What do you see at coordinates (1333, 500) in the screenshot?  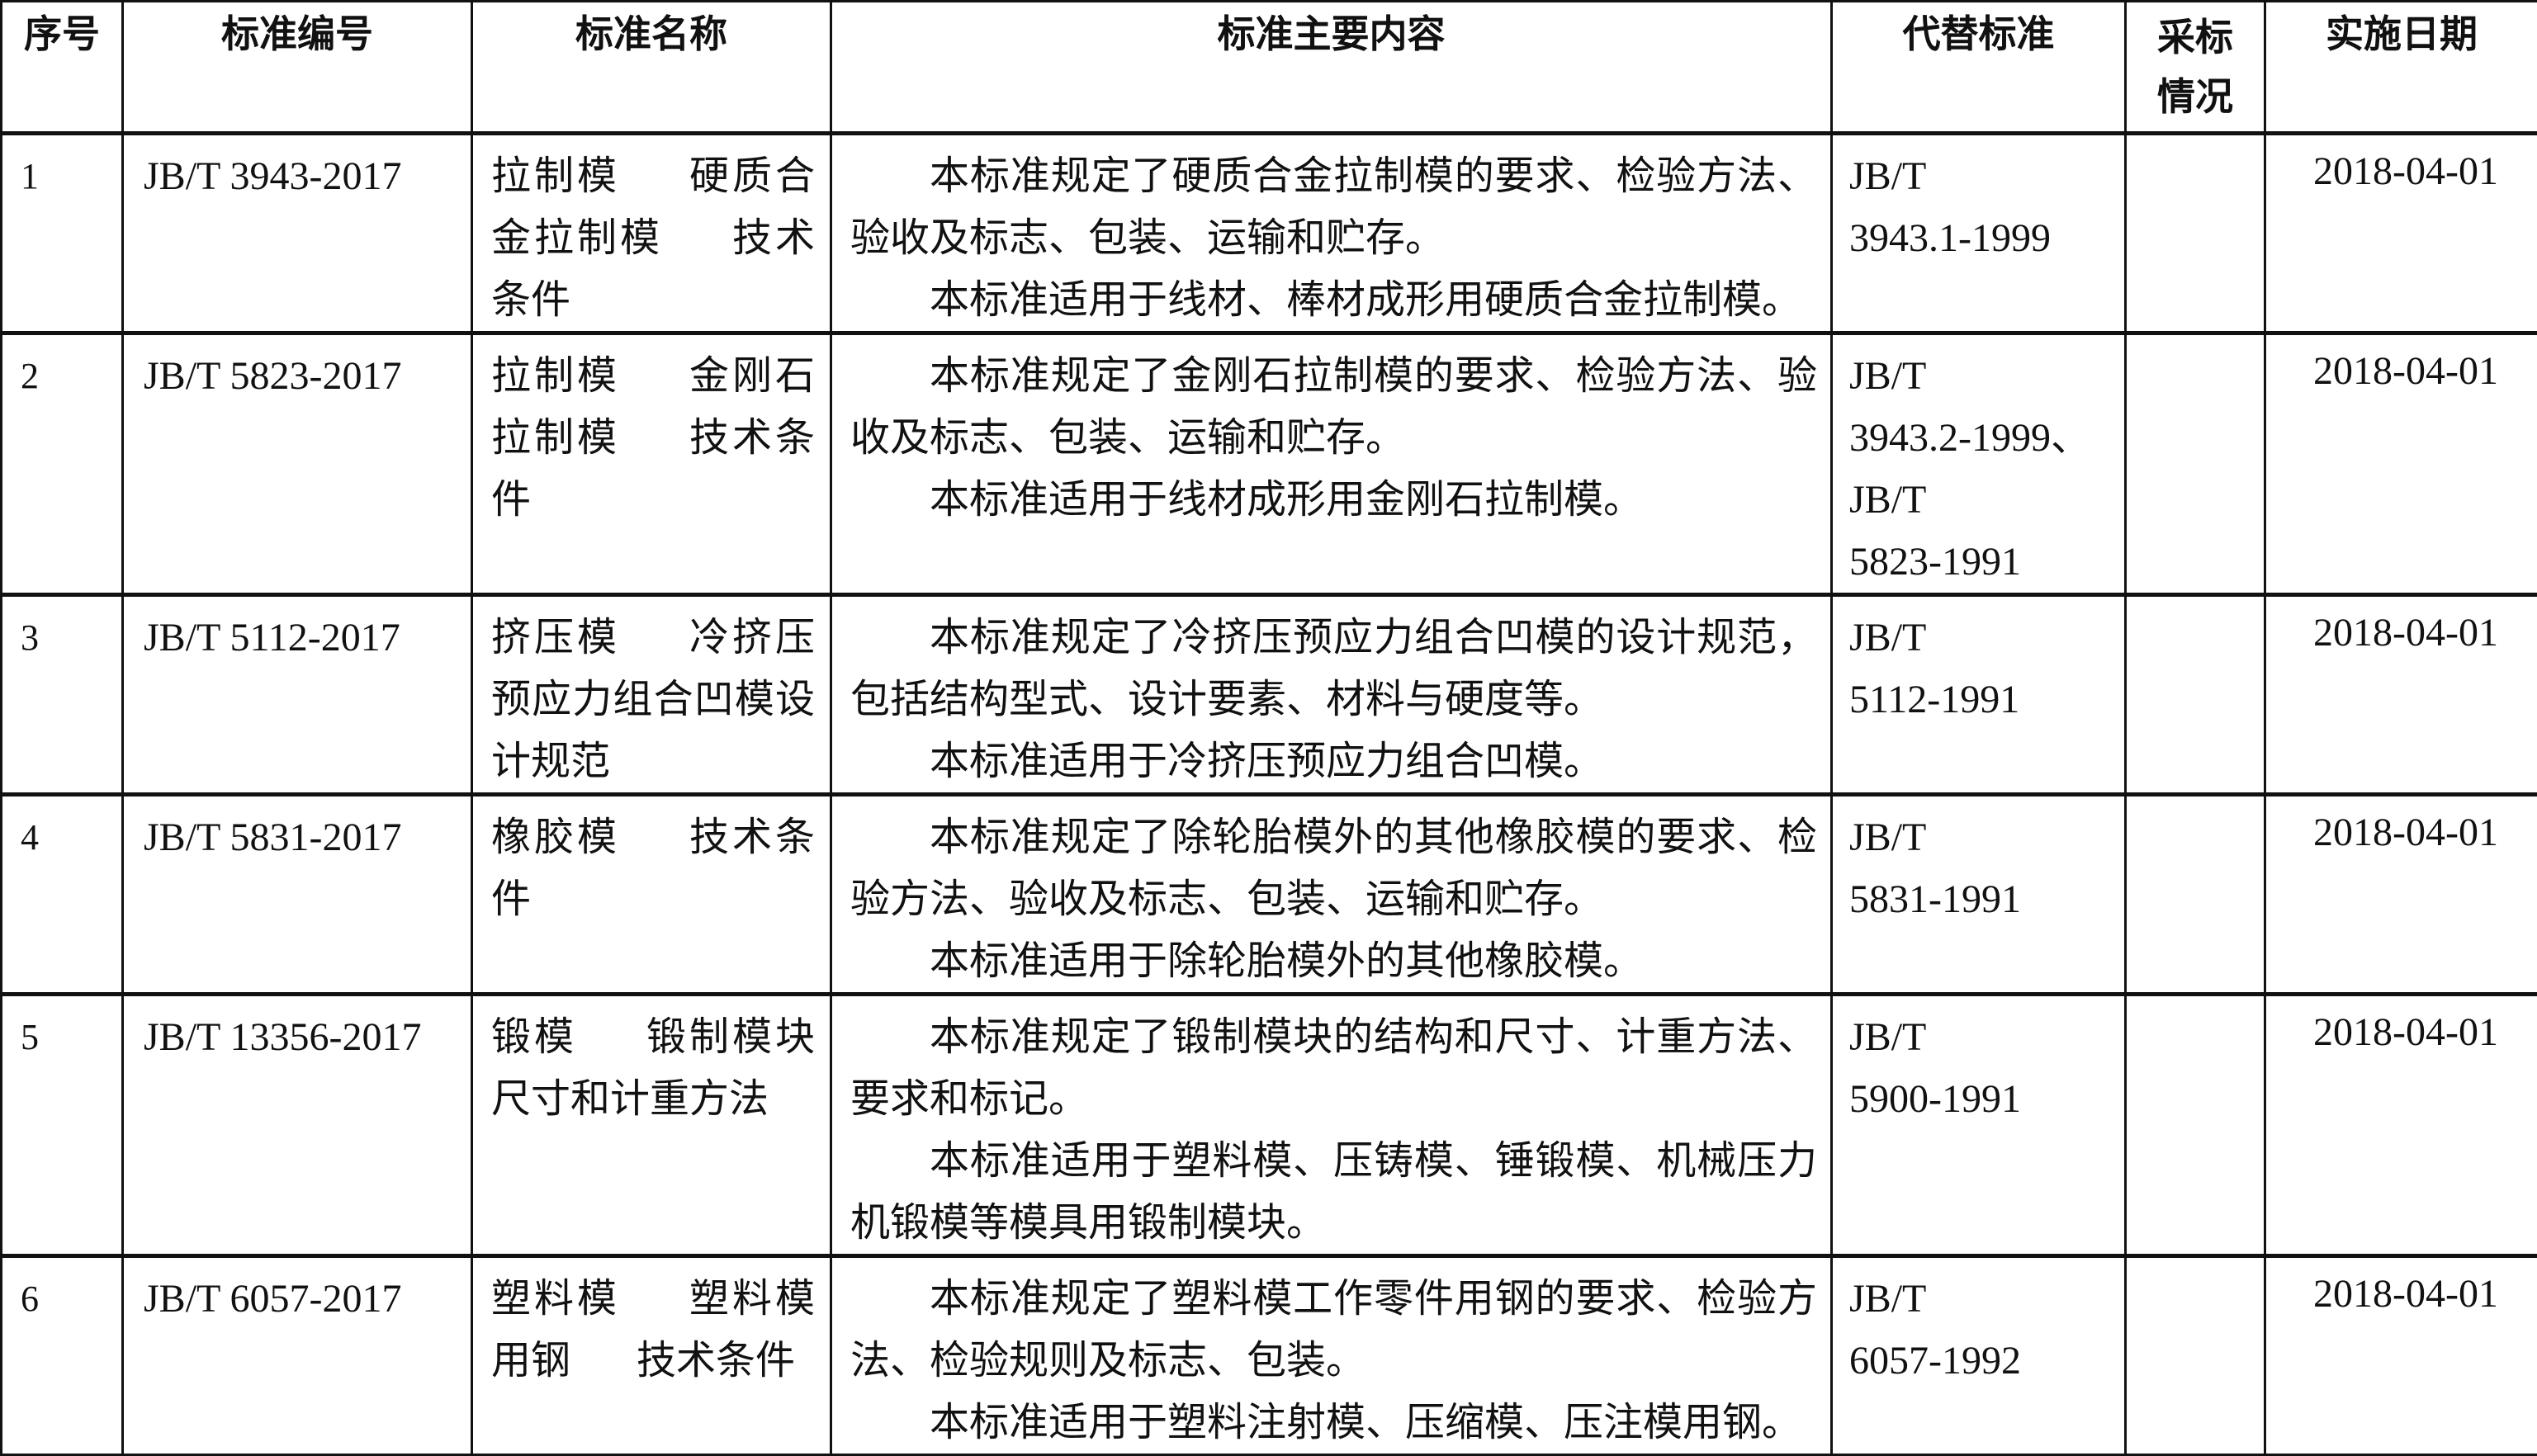 I see `content-paragraph: 本标准适用于线材成形用金刚石拉制模。` at bounding box center [1333, 500].